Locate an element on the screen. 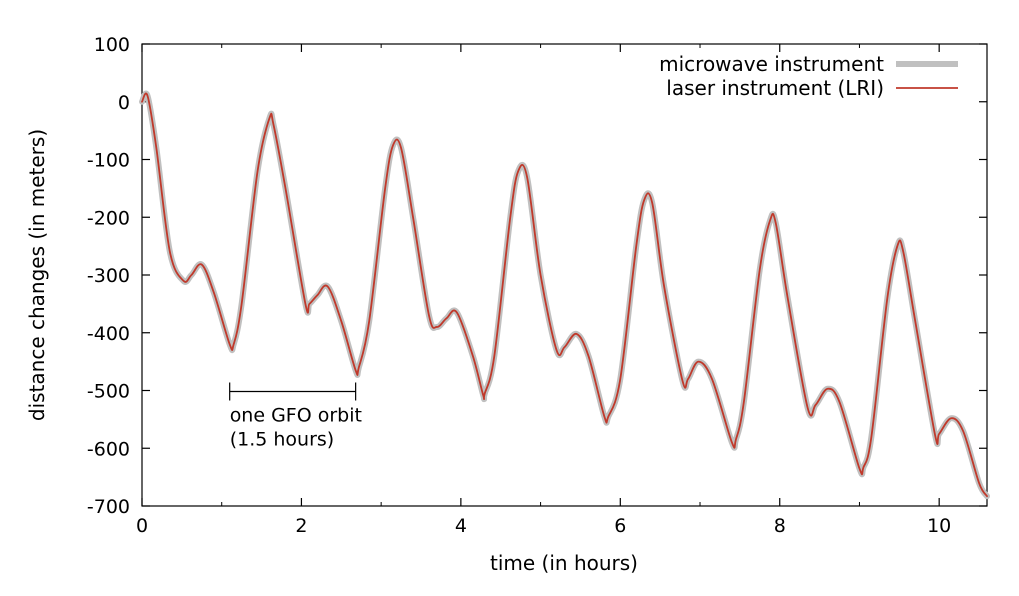  x-tick-label: 4 is located at coordinates (461, 526).